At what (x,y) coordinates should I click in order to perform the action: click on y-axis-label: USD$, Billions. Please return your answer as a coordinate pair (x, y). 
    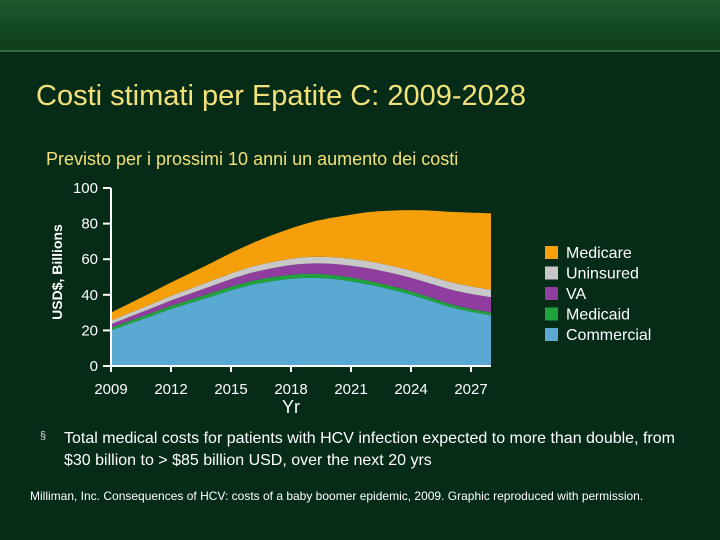
    Looking at the image, I should click on (57, 272).